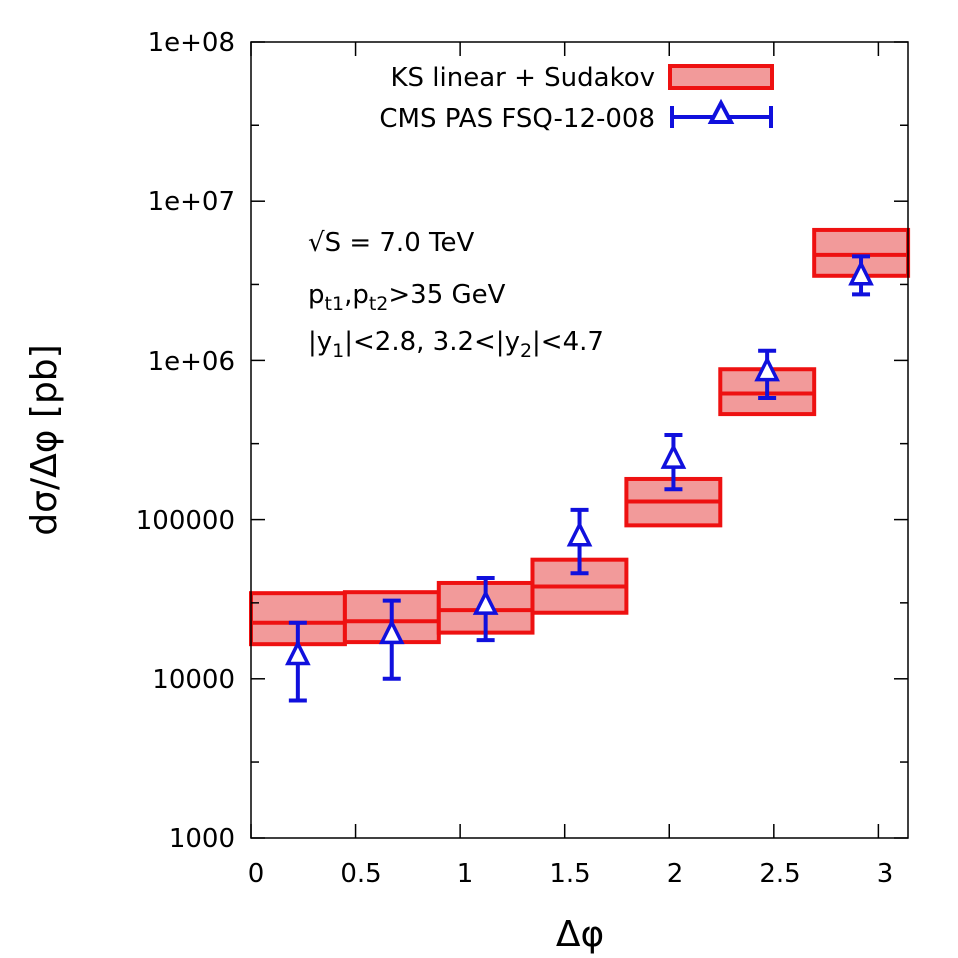  What do you see at coordinates (721, 77) in the screenshot?
I see `legend-swatch-theory` at bounding box center [721, 77].